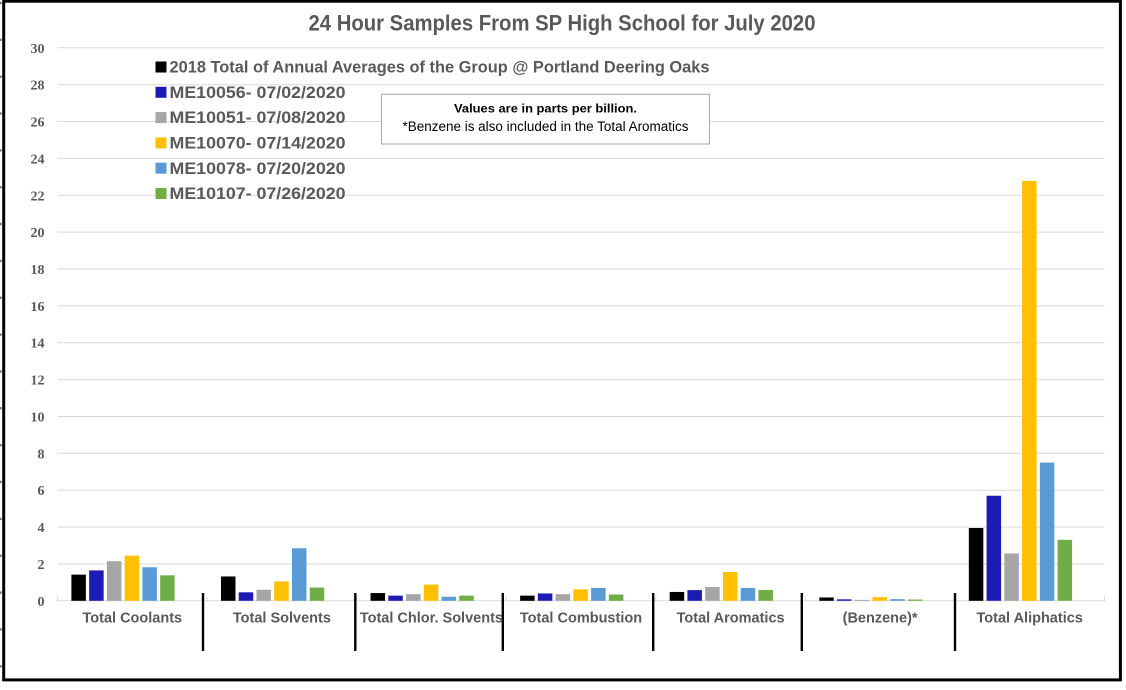 The image size is (1126, 690). I want to click on svg-text: 8, so click(41, 454).